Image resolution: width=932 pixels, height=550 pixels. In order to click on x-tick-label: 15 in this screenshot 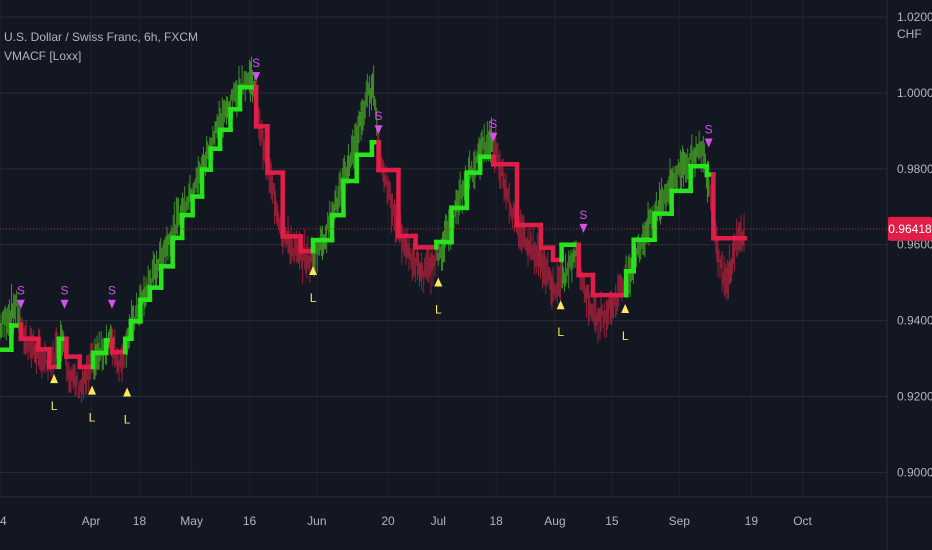, I will do `click(612, 521)`.